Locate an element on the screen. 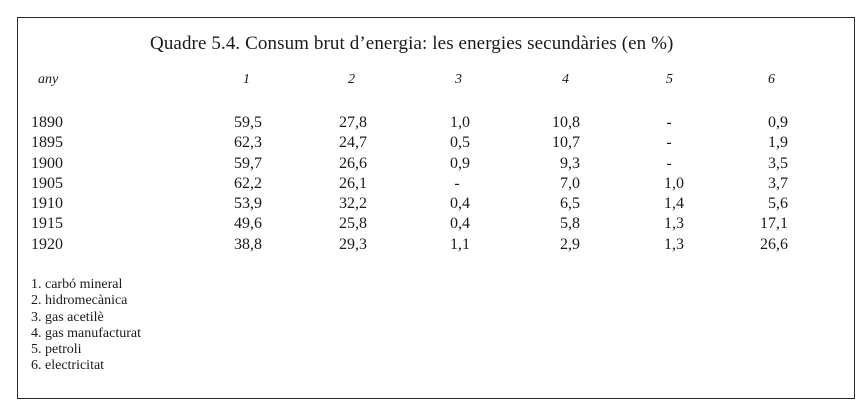 The height and width of the screenshot is (412, 866). value-cell-col-6: 0,9 is located at coordinates (778, 122).